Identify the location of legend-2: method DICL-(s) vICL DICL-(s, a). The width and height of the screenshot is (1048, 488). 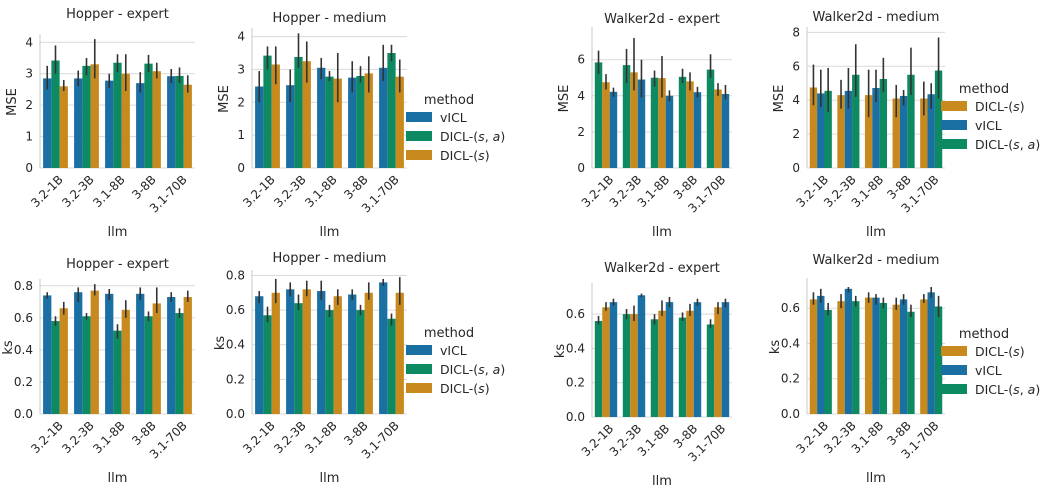
(990, 117).